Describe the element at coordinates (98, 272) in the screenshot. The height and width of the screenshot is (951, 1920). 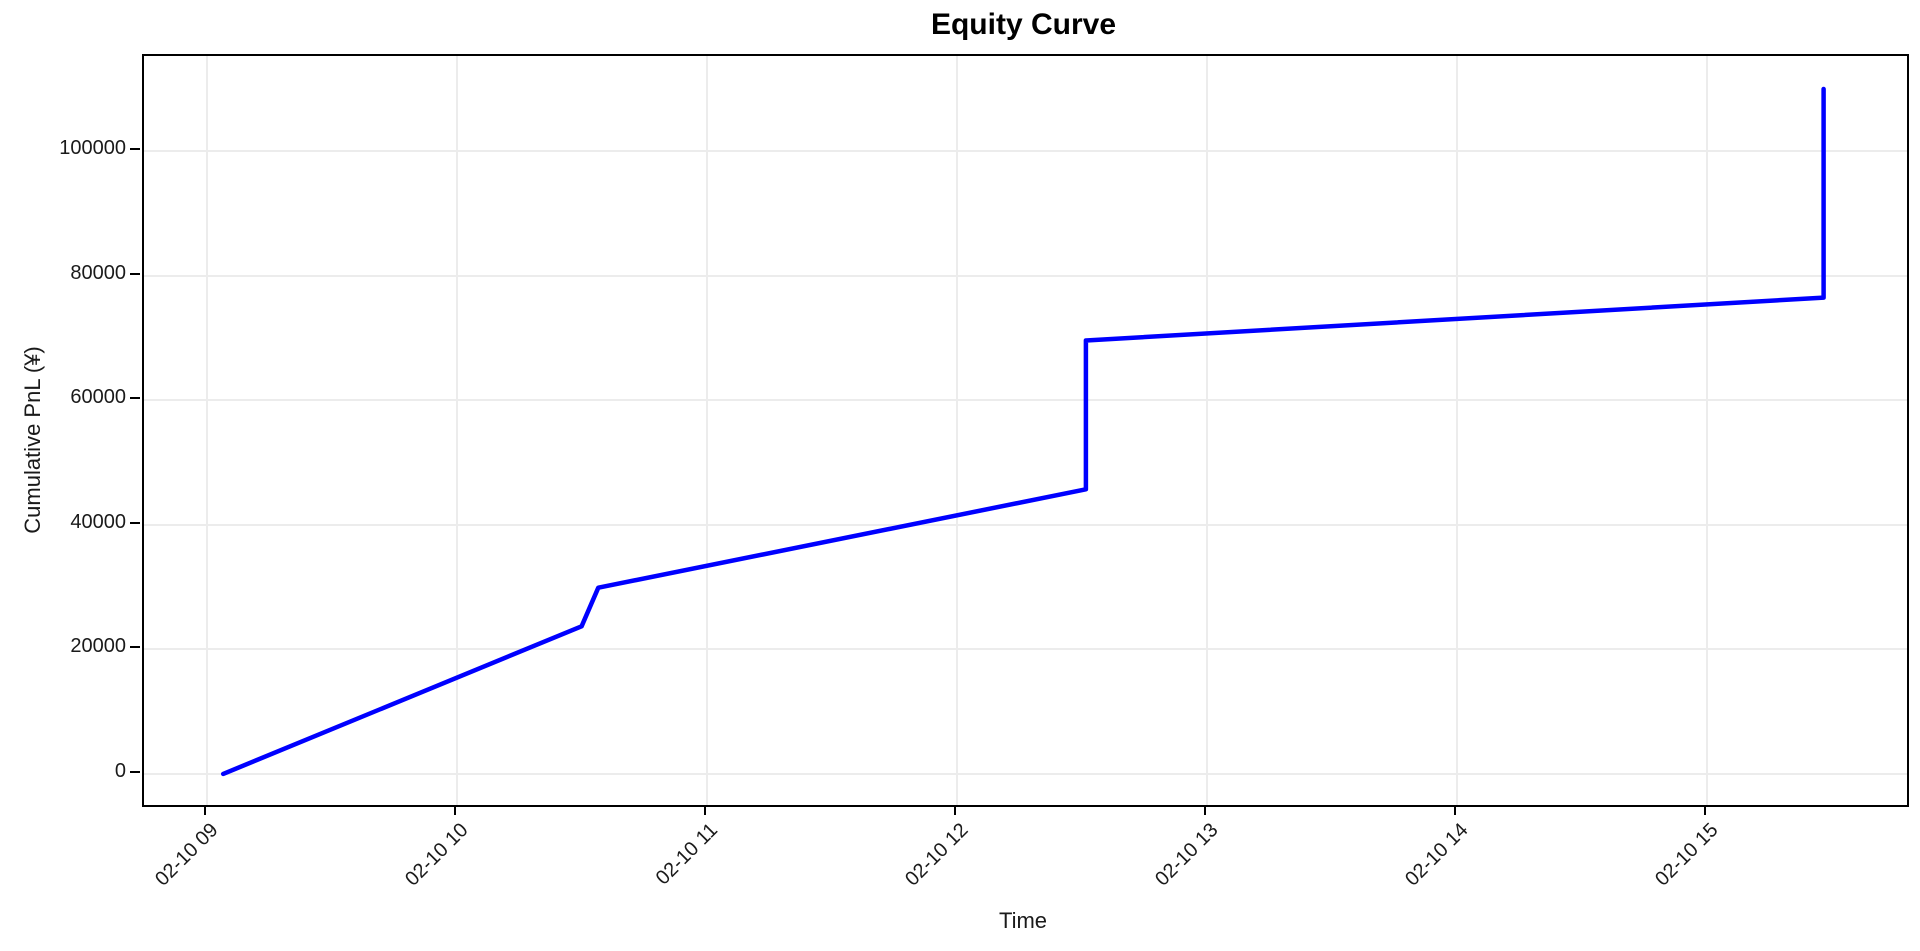
I see `y-tick-label: 80000` at that location.